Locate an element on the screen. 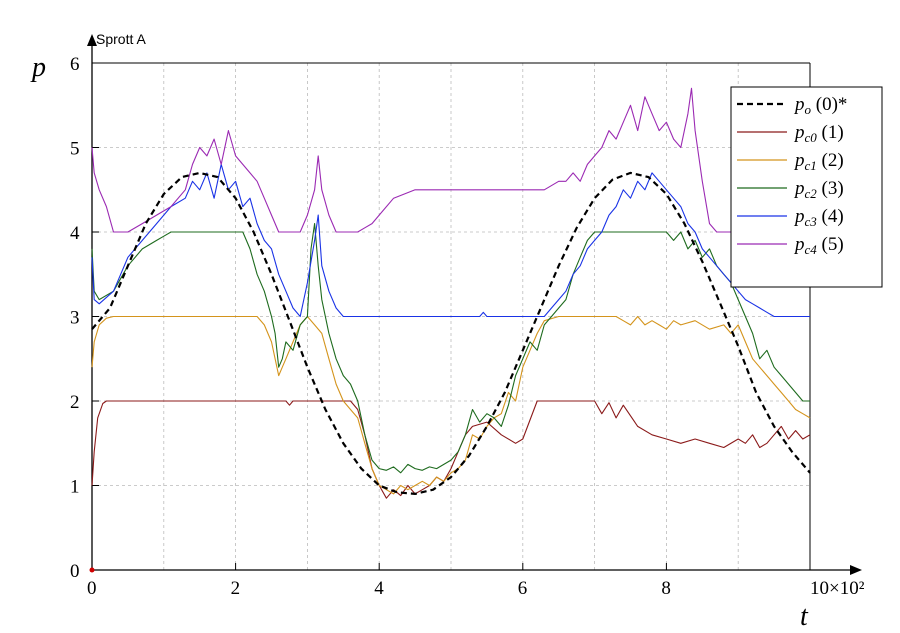 Image resolution: width=900 pixels, height=633 pixels. y-tick-label: 1 is located at coordinates (75, 487).